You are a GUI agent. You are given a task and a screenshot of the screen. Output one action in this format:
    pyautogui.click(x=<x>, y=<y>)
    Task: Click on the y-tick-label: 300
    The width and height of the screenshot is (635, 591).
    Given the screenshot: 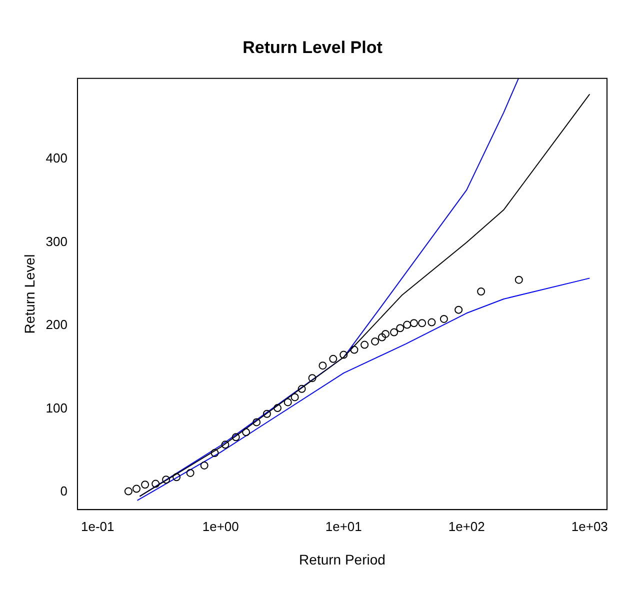 What is the action you would take?
    pyautogui.click(x=57, y=241)
    